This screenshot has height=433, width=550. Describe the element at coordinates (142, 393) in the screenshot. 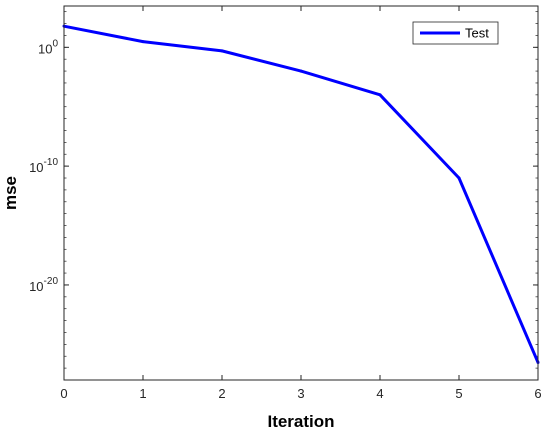

I see `x-tick-label: 1` at that location.